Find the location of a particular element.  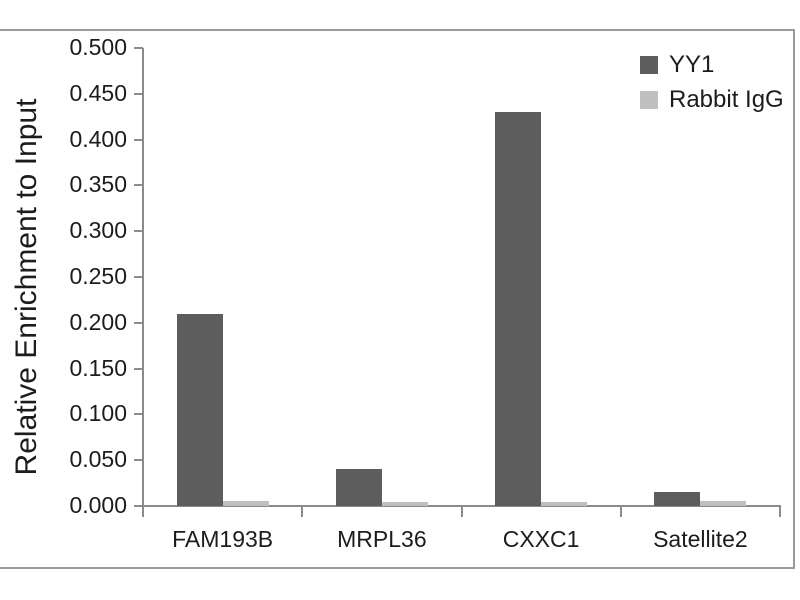

bar-yy1-cxxc1 is located at coordinates (518, 309).